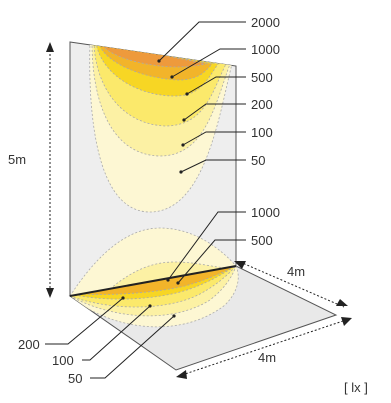  I want to click on wall-floor-edge, so click(153, 281).